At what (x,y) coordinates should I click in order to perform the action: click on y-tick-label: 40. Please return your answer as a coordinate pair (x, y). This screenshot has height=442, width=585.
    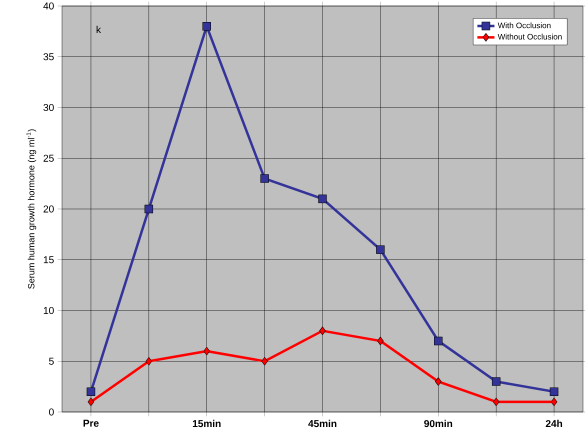
    Looking at the image, I should click on (48, 6).